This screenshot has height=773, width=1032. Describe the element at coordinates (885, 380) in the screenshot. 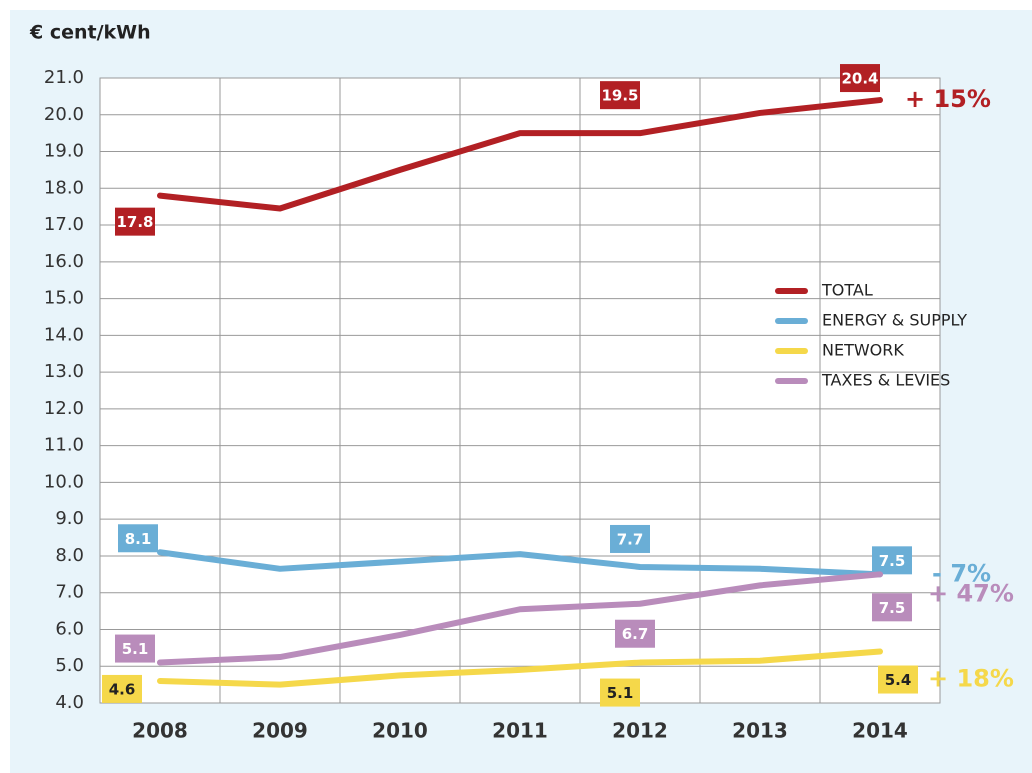

I see `legend-label: TAXES & LEVIES` at that location.